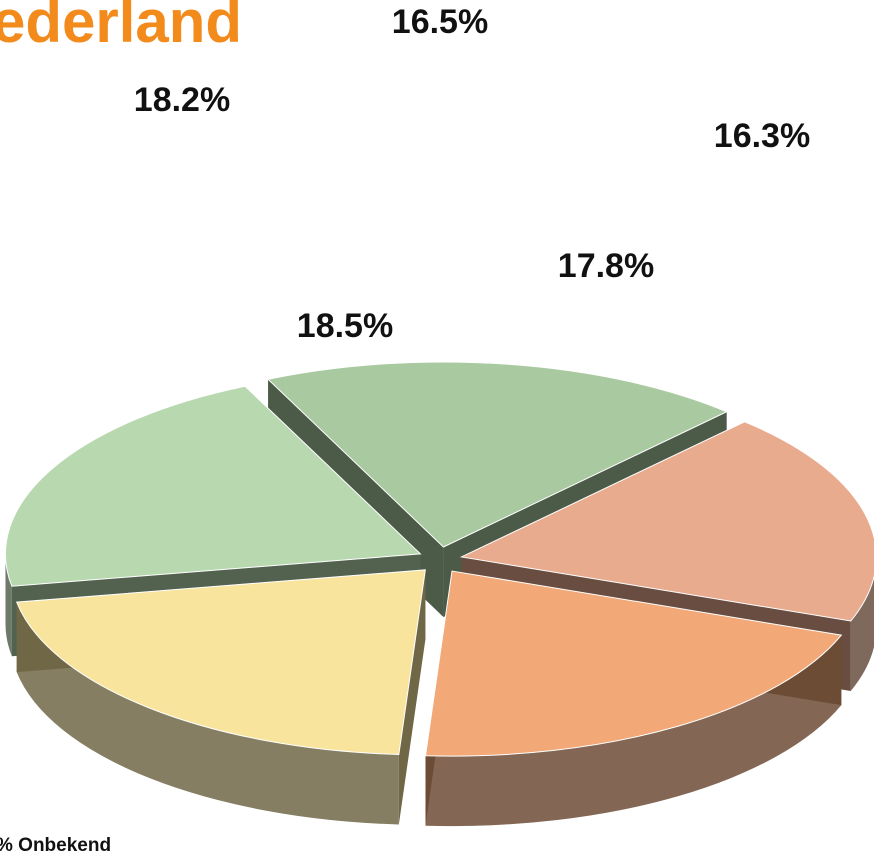  Describe the element at coordinates (440, 22) in the screenshot. I see `value-label: 16.5%` at that location.